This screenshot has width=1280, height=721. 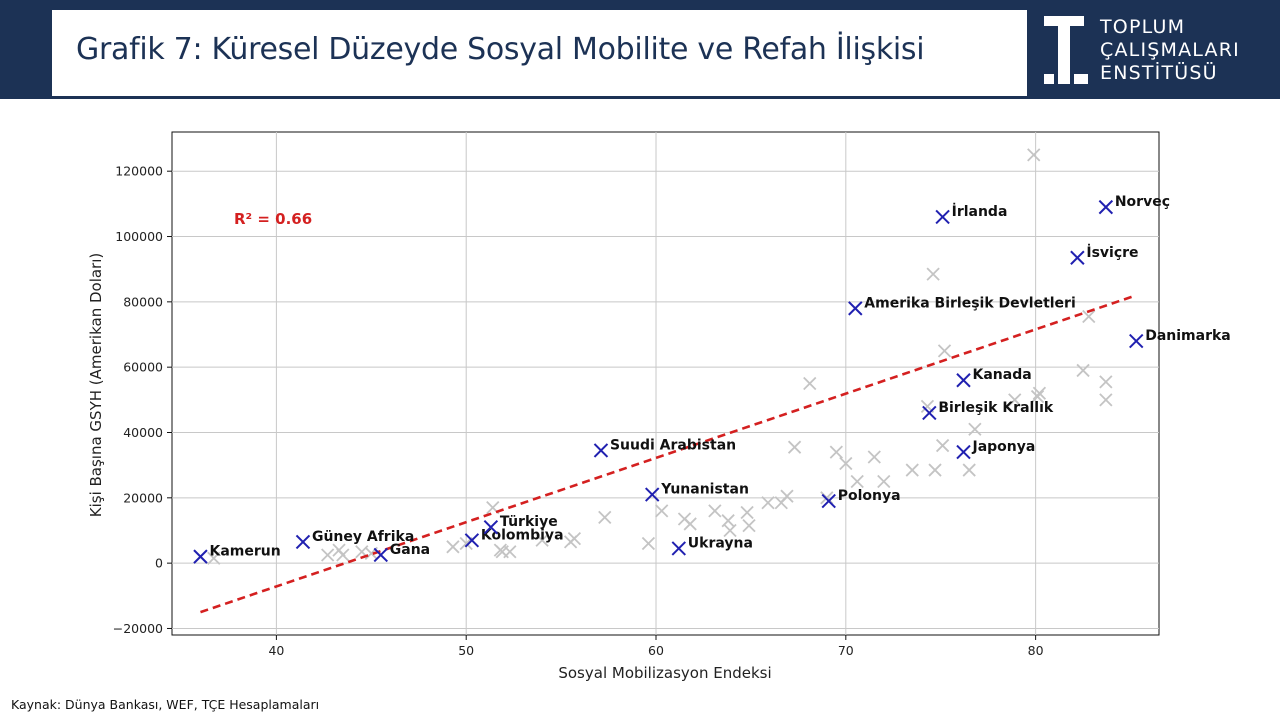 What do you see at coordinates (1188, 336) in the screenshot?
I see `point-label: Danimarka` at bounding box center [1188, 336].